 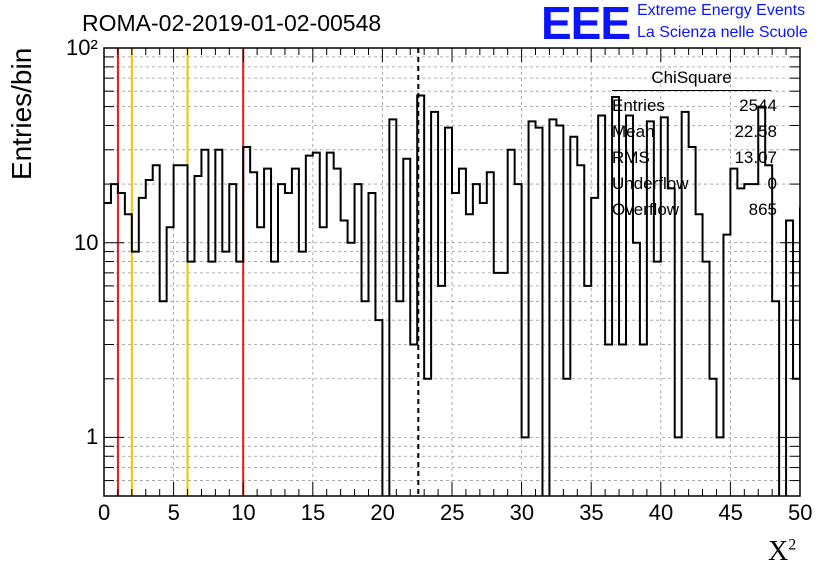 I want to click on x-tick-label: 15, so click(x=313, y=512).